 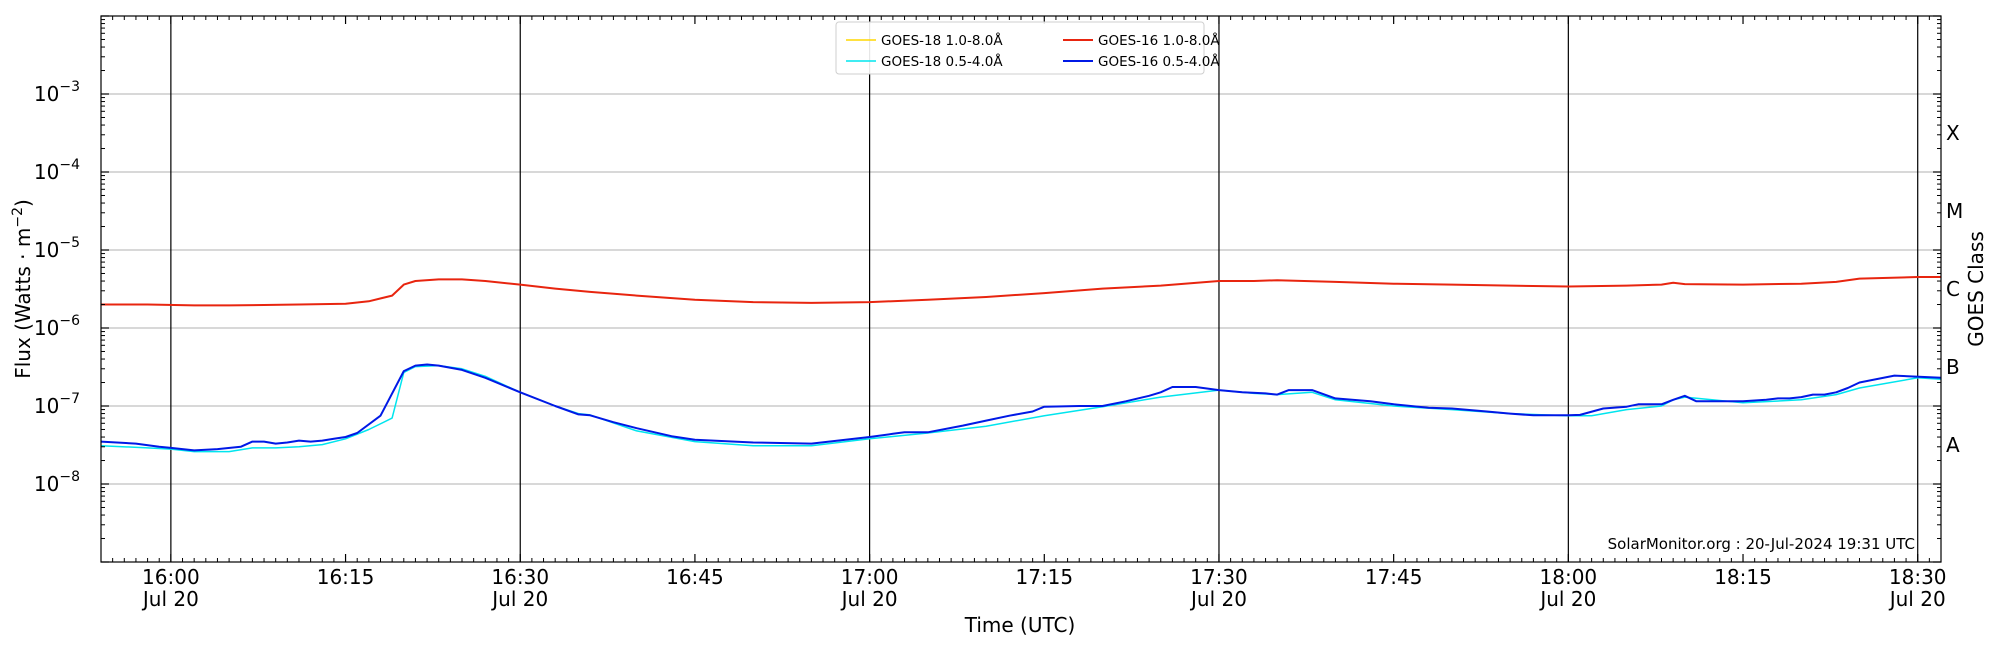 What do you see at coordinates (1044, 577) in the screenshot?
I see `x-tick-label: 17:15` at bounding box center [1044, 577].